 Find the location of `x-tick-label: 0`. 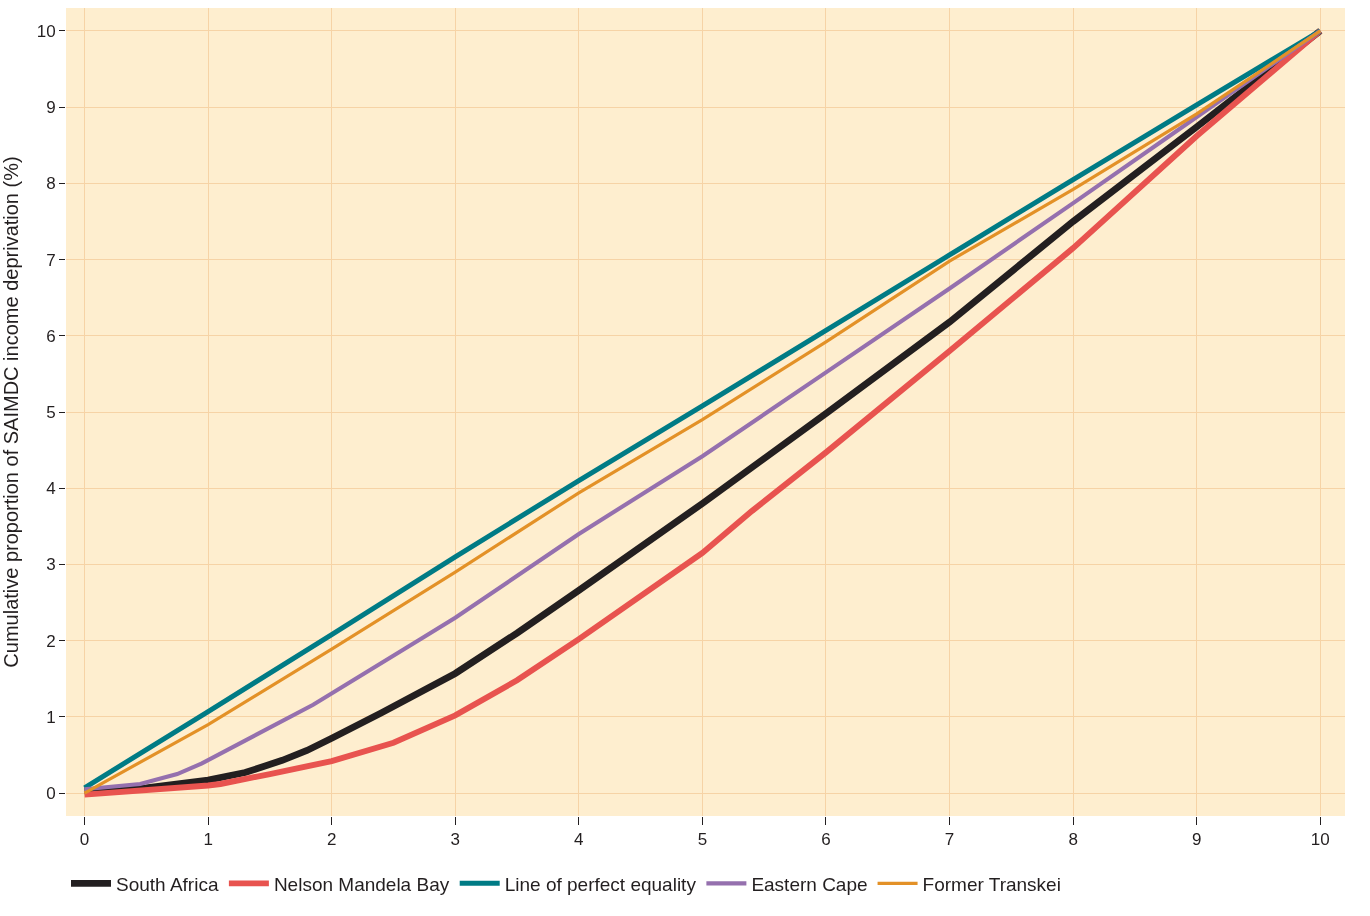

x-tick-label: 0 is located at coordinates (84, 840).